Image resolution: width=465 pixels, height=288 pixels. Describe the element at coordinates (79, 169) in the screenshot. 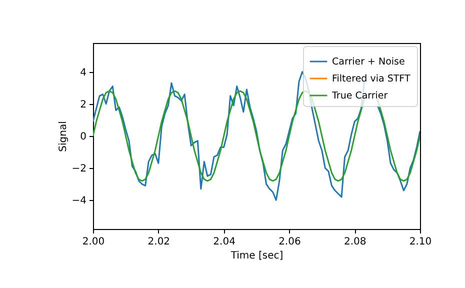

I see `y-tick-label: −2` at that location.